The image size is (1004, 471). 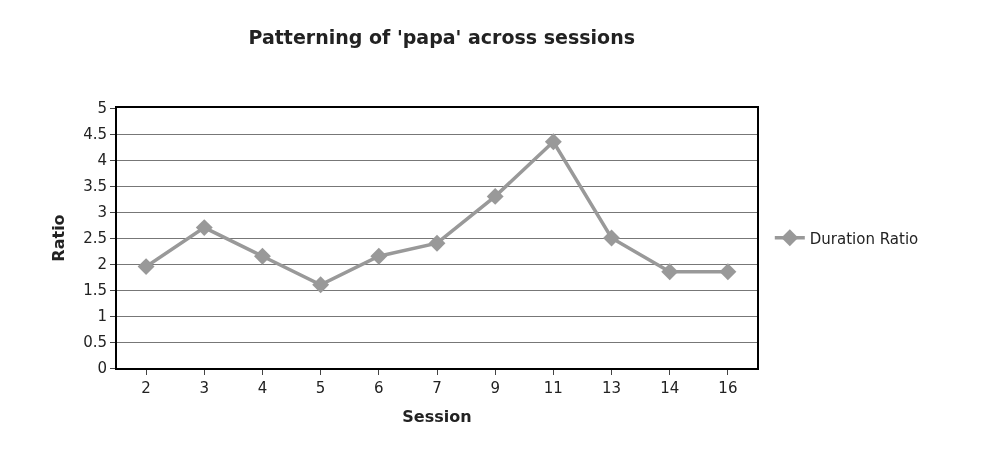 What do you see at coordinates (437, 417) in the screenshot?
I see `x-axis-title: Session` at bounding box center [437, 417].